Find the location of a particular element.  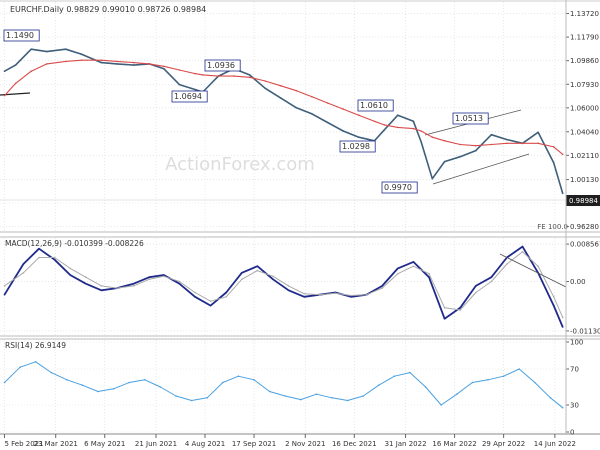

y-tick-label: 1.06000 is located at coordinates (584, 108).